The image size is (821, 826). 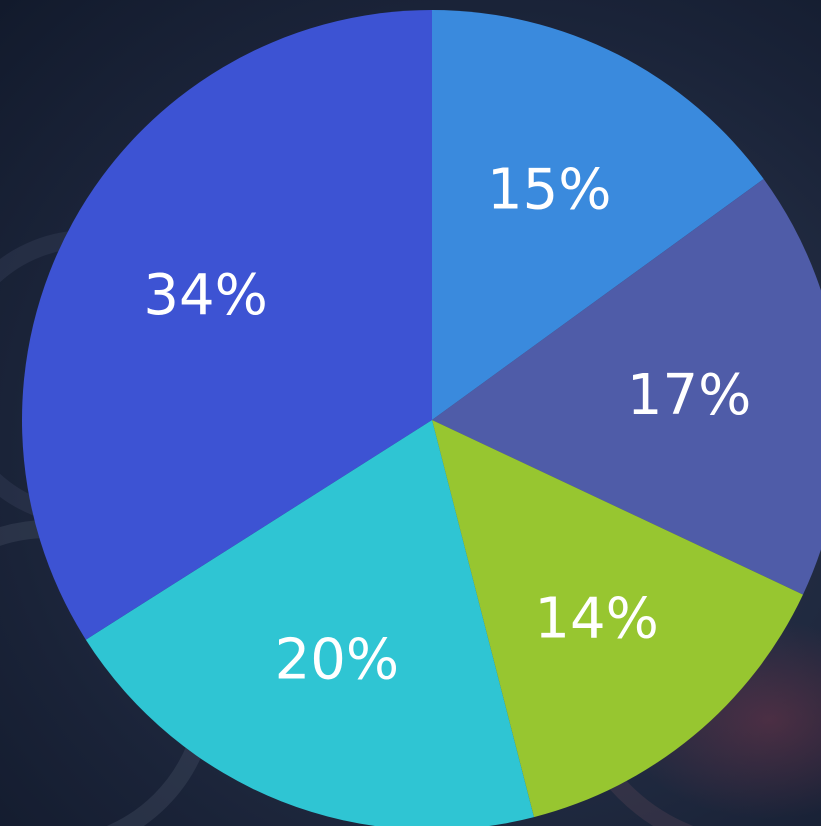 I want to click on pie-slice-label: 20%, so click(x=337, y=660).